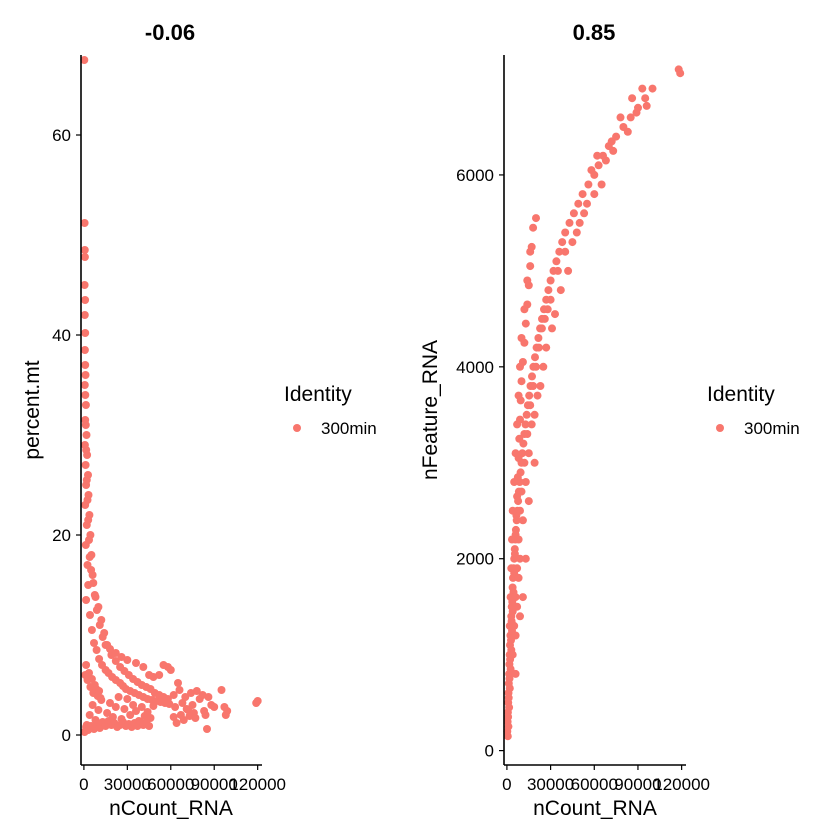 This screenshot has width=840, height=840. I want to click on y-axis-ticks: 0 2000 4000 6000, so click(480, 463).